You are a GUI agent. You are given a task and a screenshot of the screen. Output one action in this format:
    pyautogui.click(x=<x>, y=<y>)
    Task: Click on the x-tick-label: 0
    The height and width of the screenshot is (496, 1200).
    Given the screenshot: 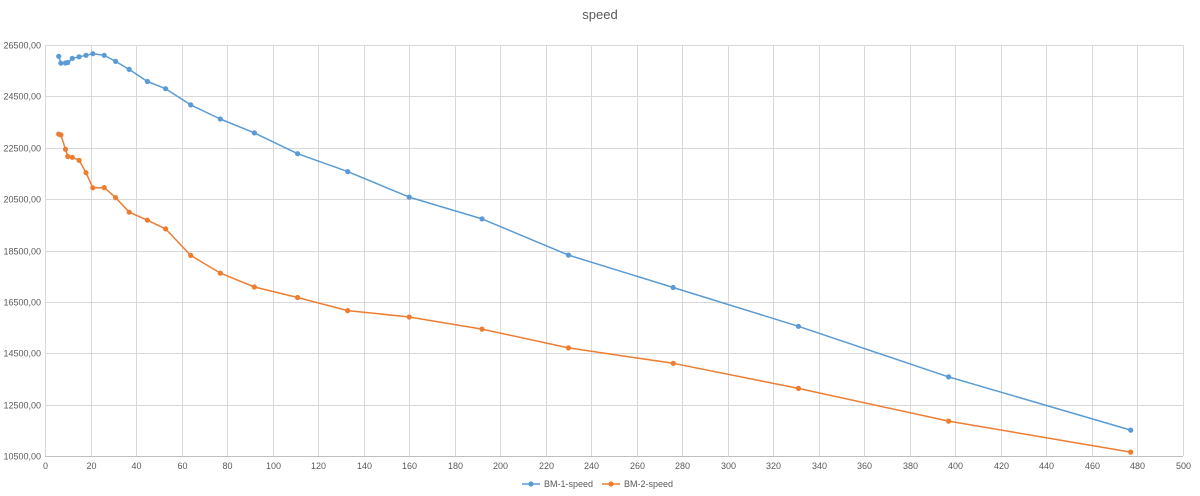 What is the action you would take?
    pyautogui.click(x=45, y=466)
    